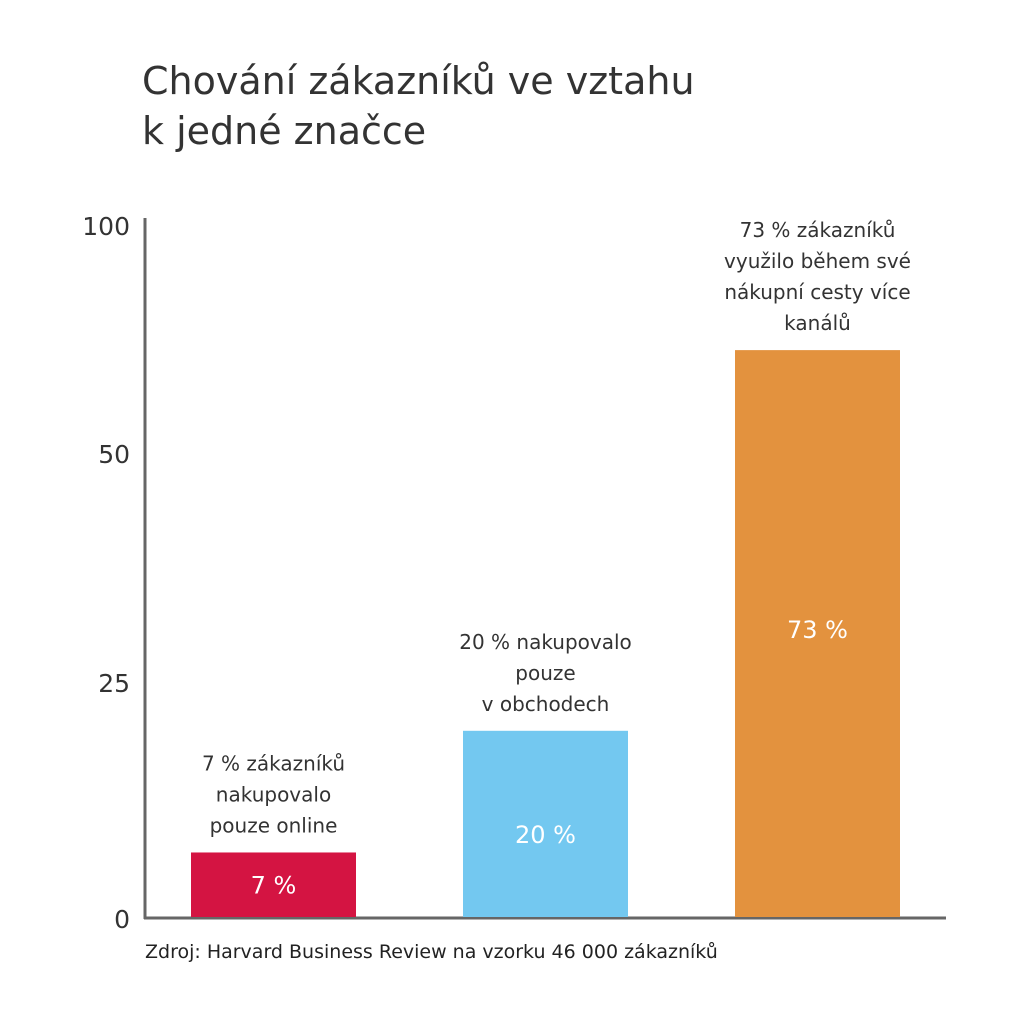 Image resolution: width=1024 pixels, height=1024 pixels. What do you see at coordinates (114, 683) in the screenshot?
I see `y-tick-label: 25` at bounding box center [114, 683].